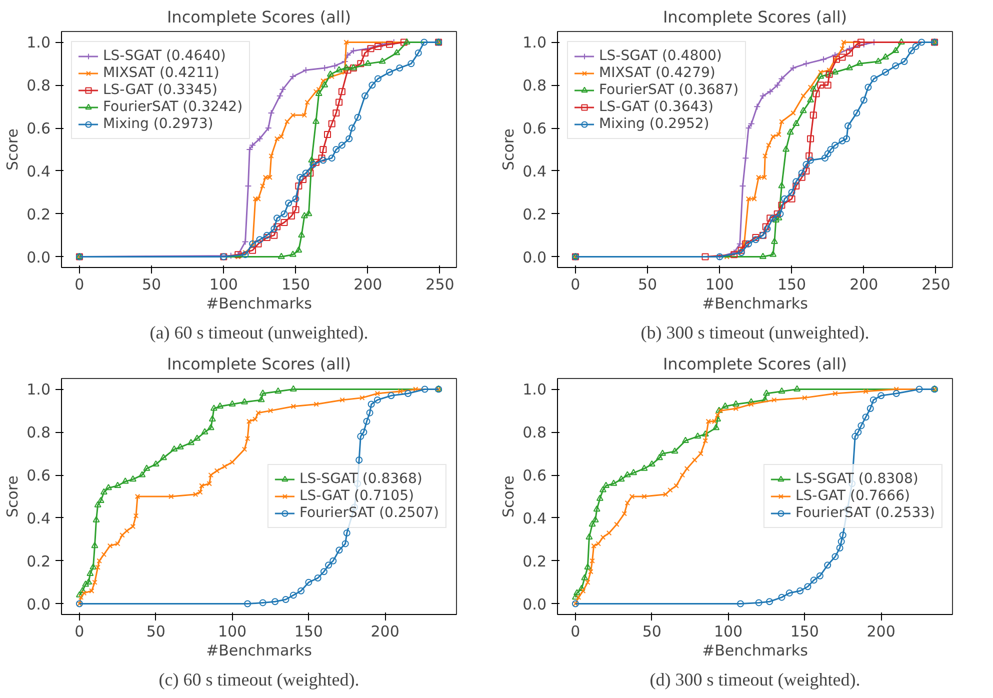  I want to click on legend-label: FourierSAT (0.2533), so click(865, 513).